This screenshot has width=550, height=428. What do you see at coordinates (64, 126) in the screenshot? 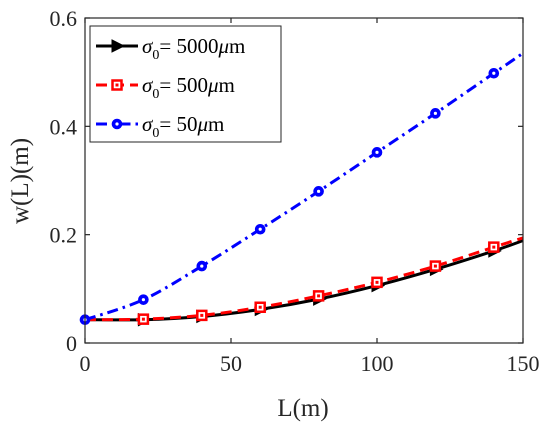
I see `y-tick-label: 0.4` at bounding box center [64, 126].